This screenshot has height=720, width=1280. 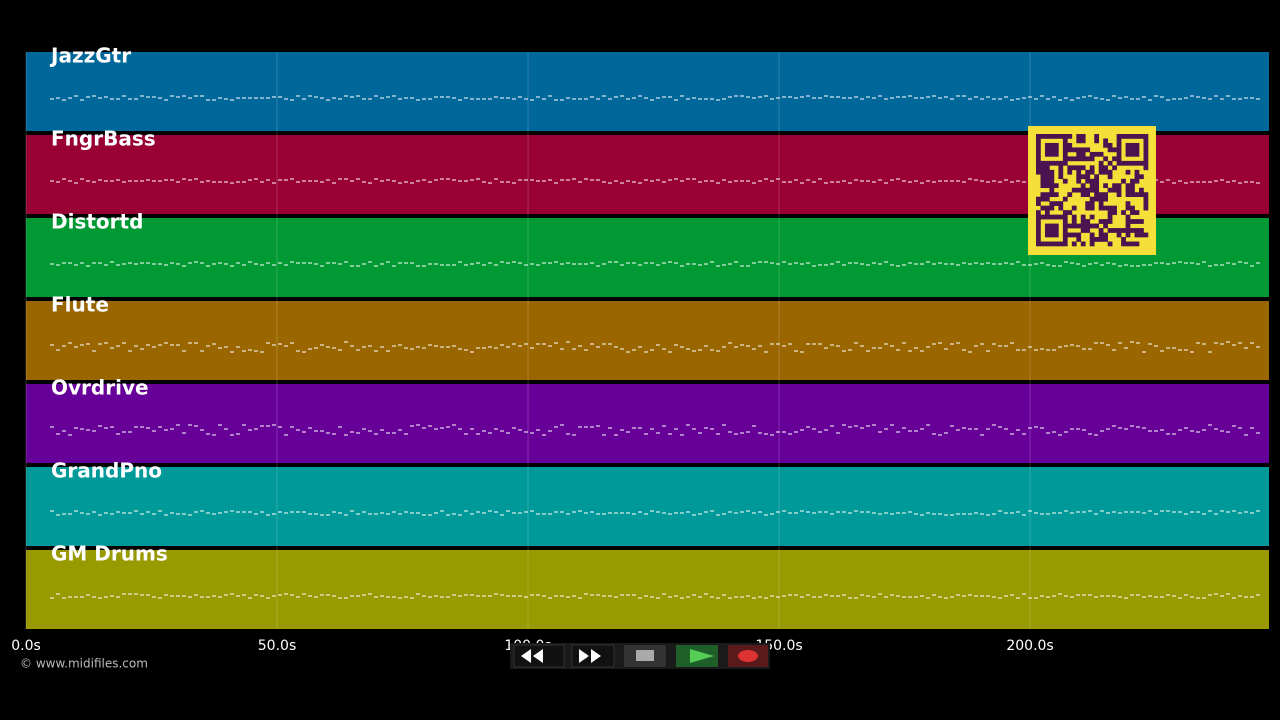 What do you see at coordinates (647, 340) in the screenshot?
I see `track-band` at bounding box center [647, 340].